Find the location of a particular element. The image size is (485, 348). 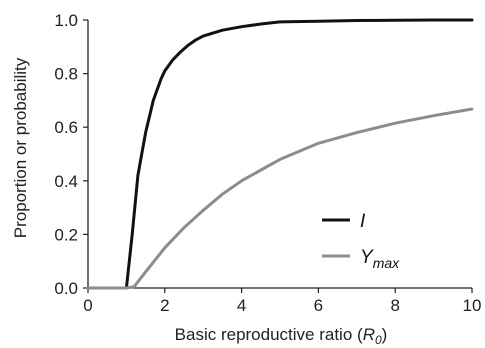

legend-label-i: I is located at coordinates (363, 221).